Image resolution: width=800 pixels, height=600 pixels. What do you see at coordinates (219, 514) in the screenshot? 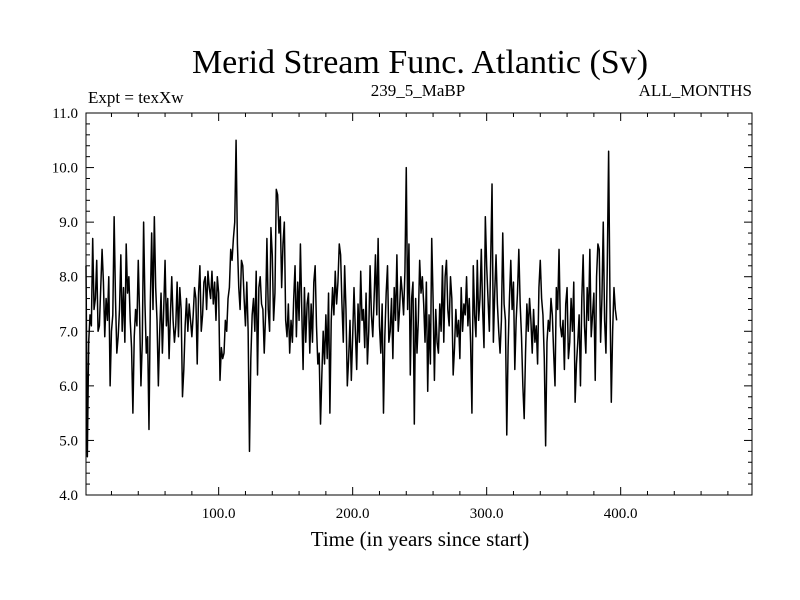
I see `x-tick-label: 100.0` at bounding box center [219, 514].